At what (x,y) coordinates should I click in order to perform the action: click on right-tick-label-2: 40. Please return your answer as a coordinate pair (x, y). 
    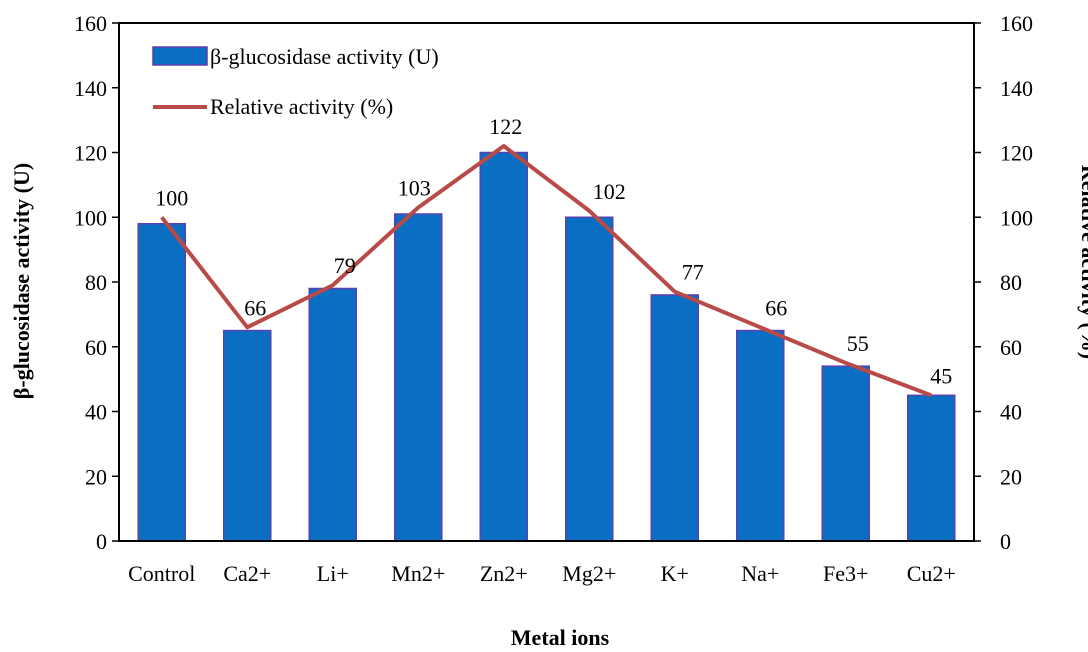
    Looking at the image, I should click on (1011, 412).